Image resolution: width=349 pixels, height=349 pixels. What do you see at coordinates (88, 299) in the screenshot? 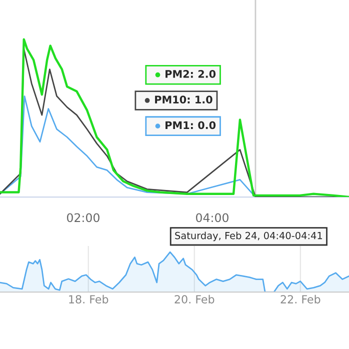
I see `x-tick-label: 18. Feb` at bounding box center [88, 299].